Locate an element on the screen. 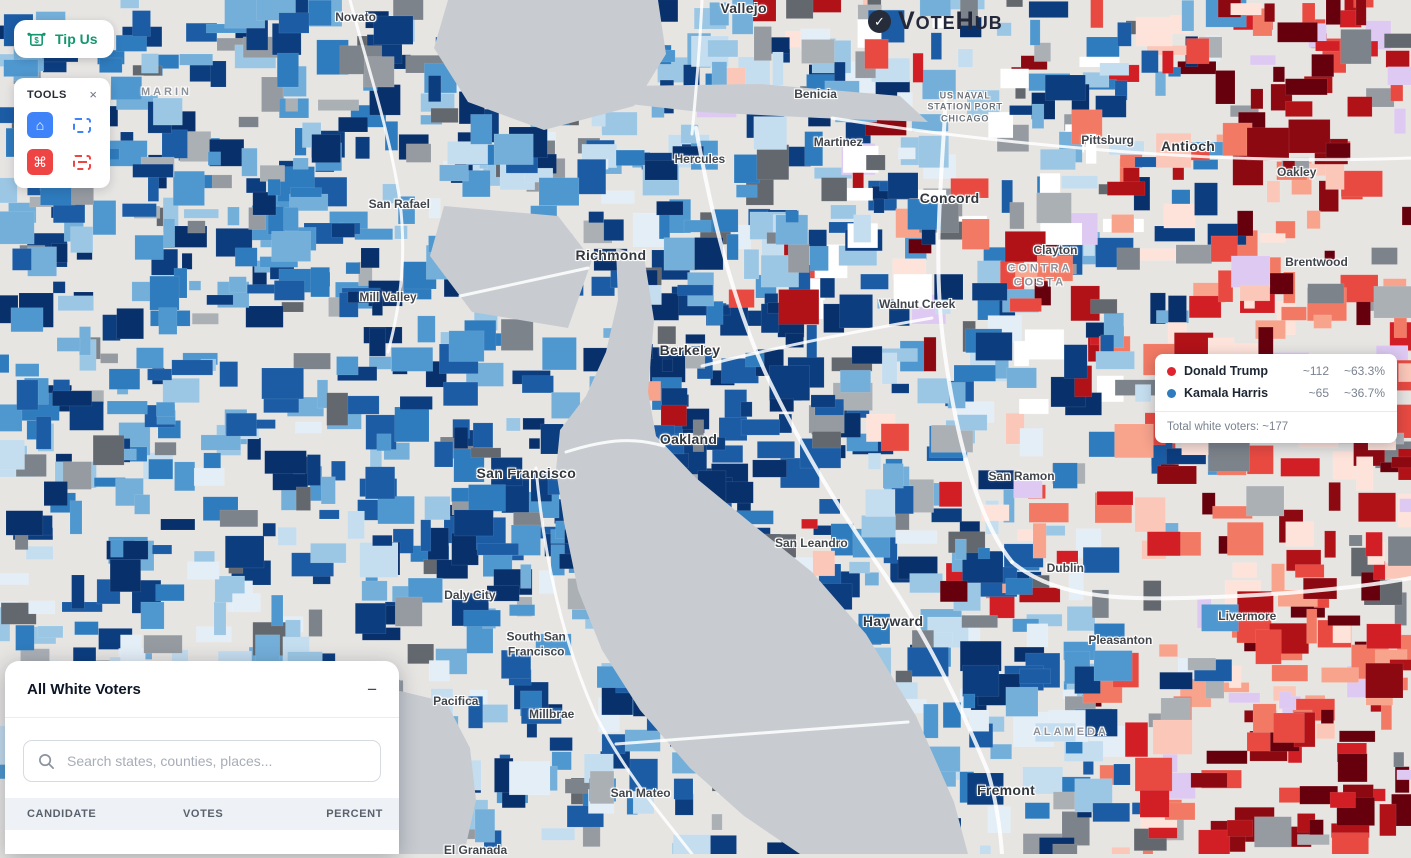 This screenshot has width=1411, height=858. tools-panel: TOOLS × ⌂⌘ is located at coordinates (62, 133).